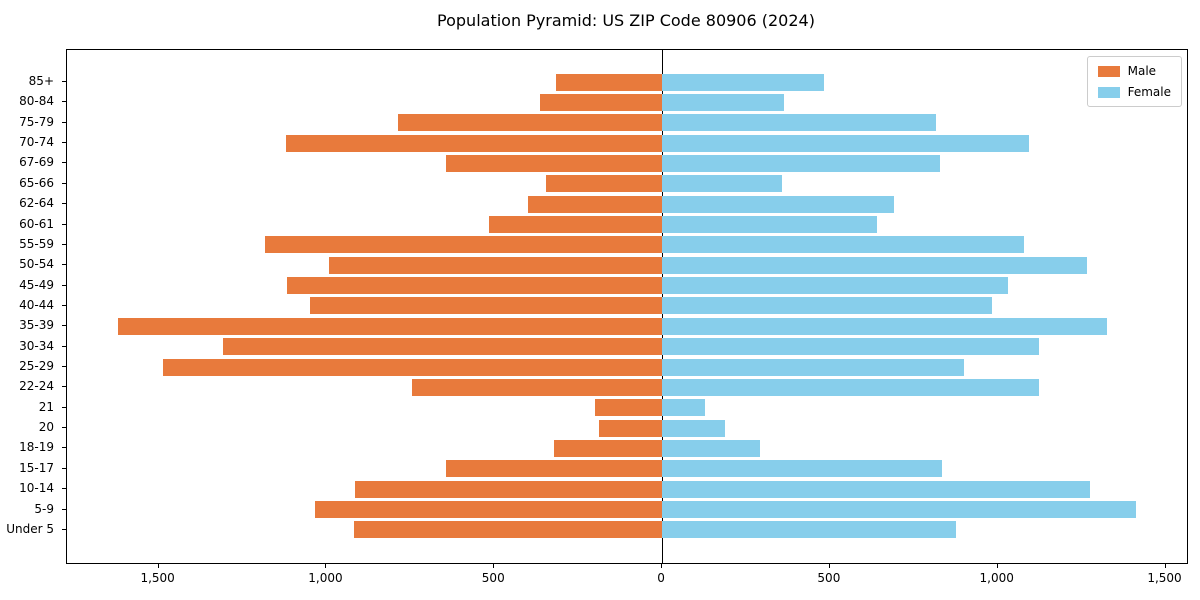  What do you see at coordinates (1149, 92) in the screenshot?
I see `legend-label-female: Female` at bounding box center [1149, 92].